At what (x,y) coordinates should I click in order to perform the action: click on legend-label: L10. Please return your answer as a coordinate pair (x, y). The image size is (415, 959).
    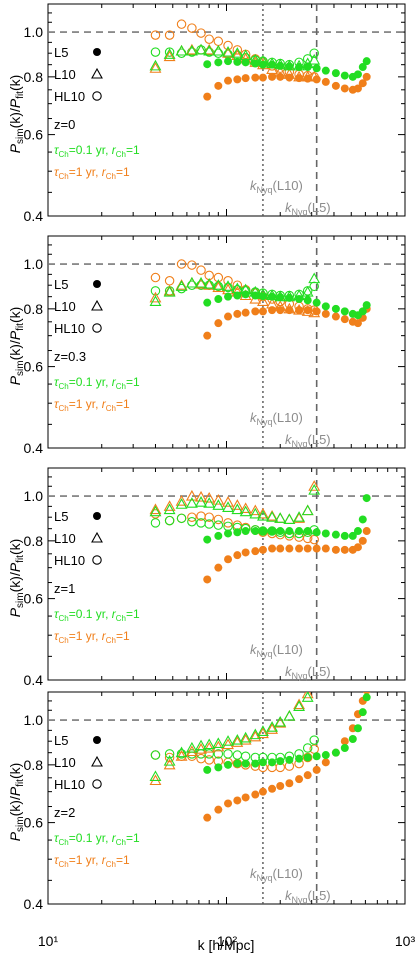
    Looking at the image, I should click on (65, 306).